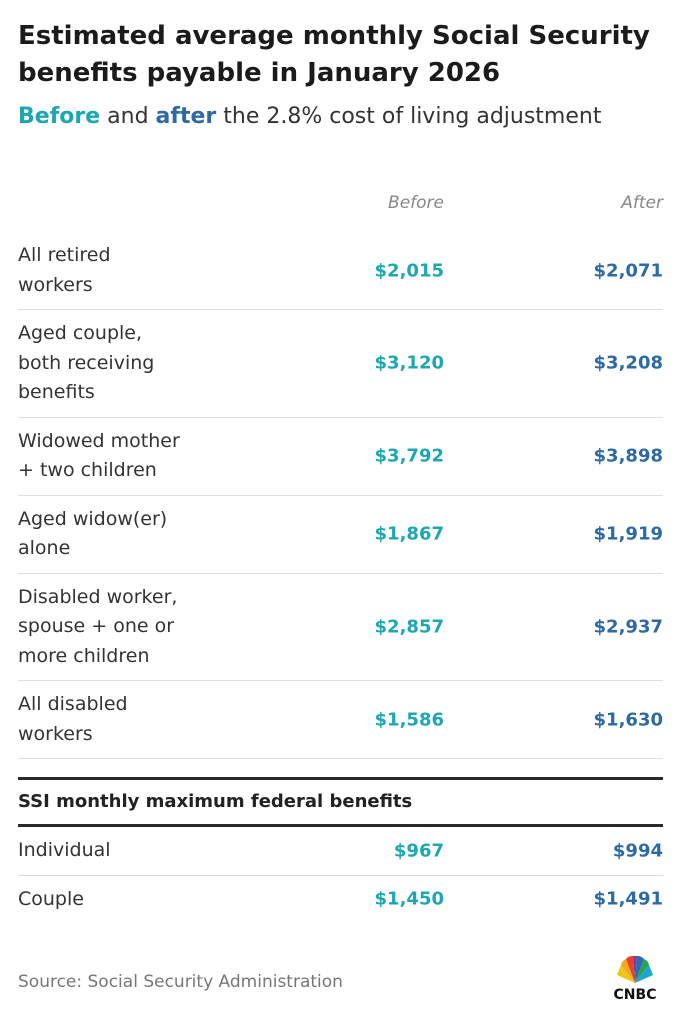  I want to click on column-header: Before, so click(416, 203).